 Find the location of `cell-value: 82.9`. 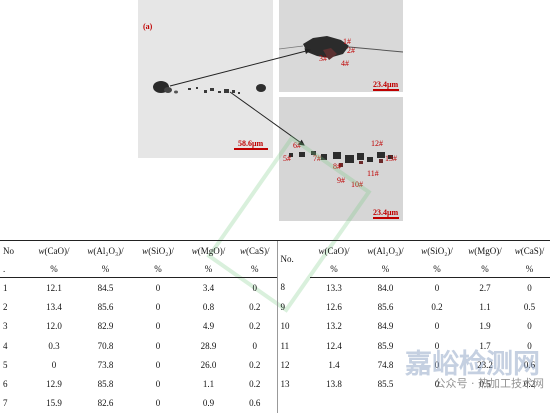

cell-value: 82.9 is located at coordinates (105, 326).